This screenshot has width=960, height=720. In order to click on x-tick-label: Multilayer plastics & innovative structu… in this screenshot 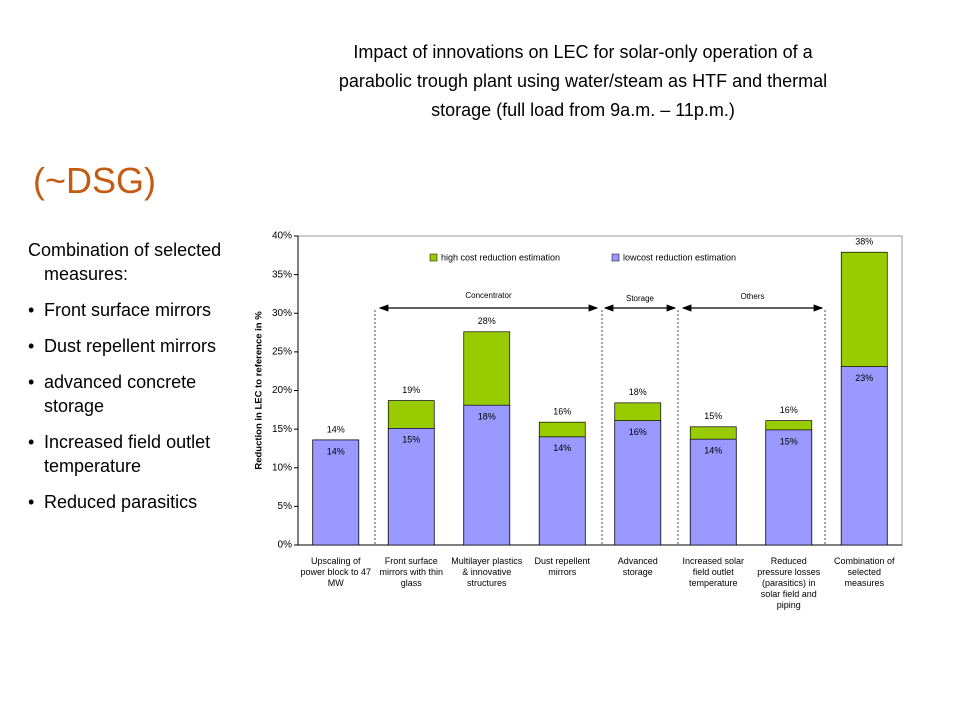, I will do `click(487, 572)`.